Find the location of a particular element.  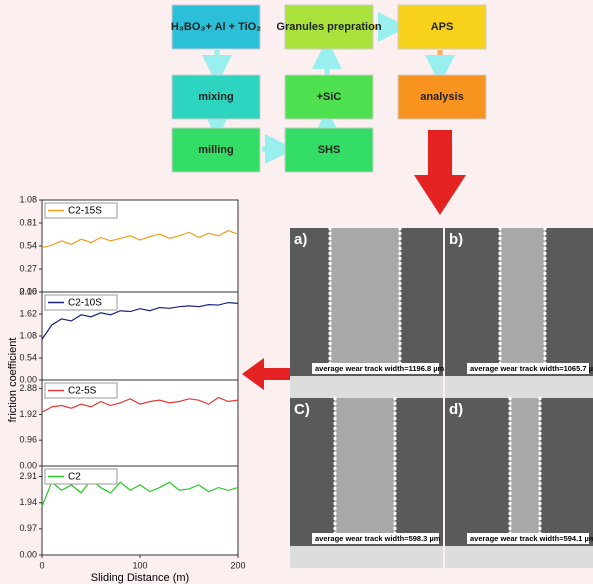

legend-label: C2-5S is located at coordinates (82, 391).